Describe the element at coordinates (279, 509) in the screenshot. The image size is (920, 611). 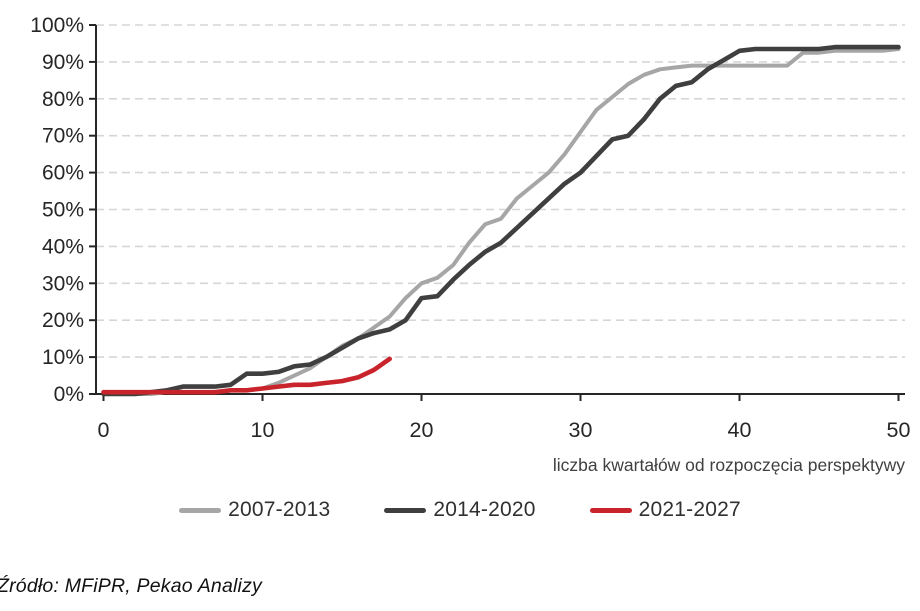
I see `legend-label-2007-2013: 2007-2013` at that location.